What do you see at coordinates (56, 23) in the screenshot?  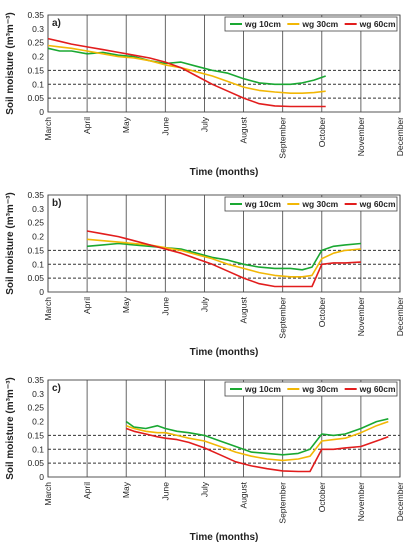 I see `panel-label: a)` at bounding box center [56, 23].